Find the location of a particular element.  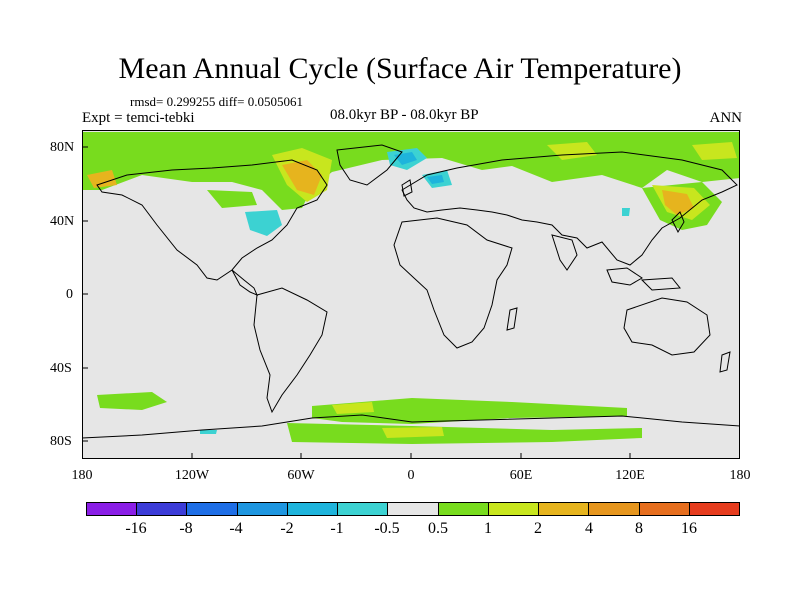

colorbar-label: -8 is located at coordinates (186, 528).